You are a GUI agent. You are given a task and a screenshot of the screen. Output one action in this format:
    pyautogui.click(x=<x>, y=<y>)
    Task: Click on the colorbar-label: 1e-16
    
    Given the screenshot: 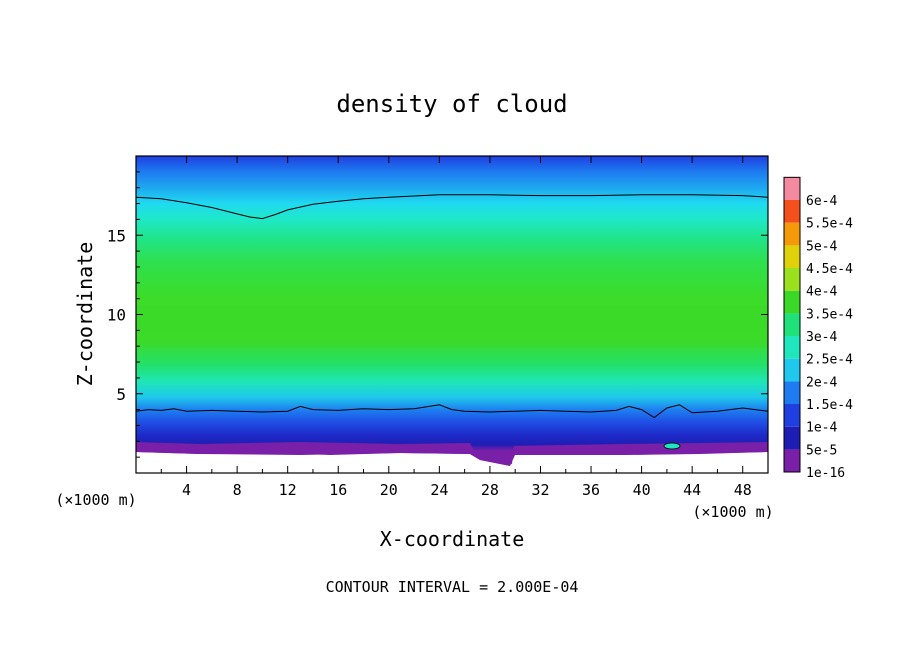 What is the action you would take?
    pyautogui.click(x=825, y=473)
    